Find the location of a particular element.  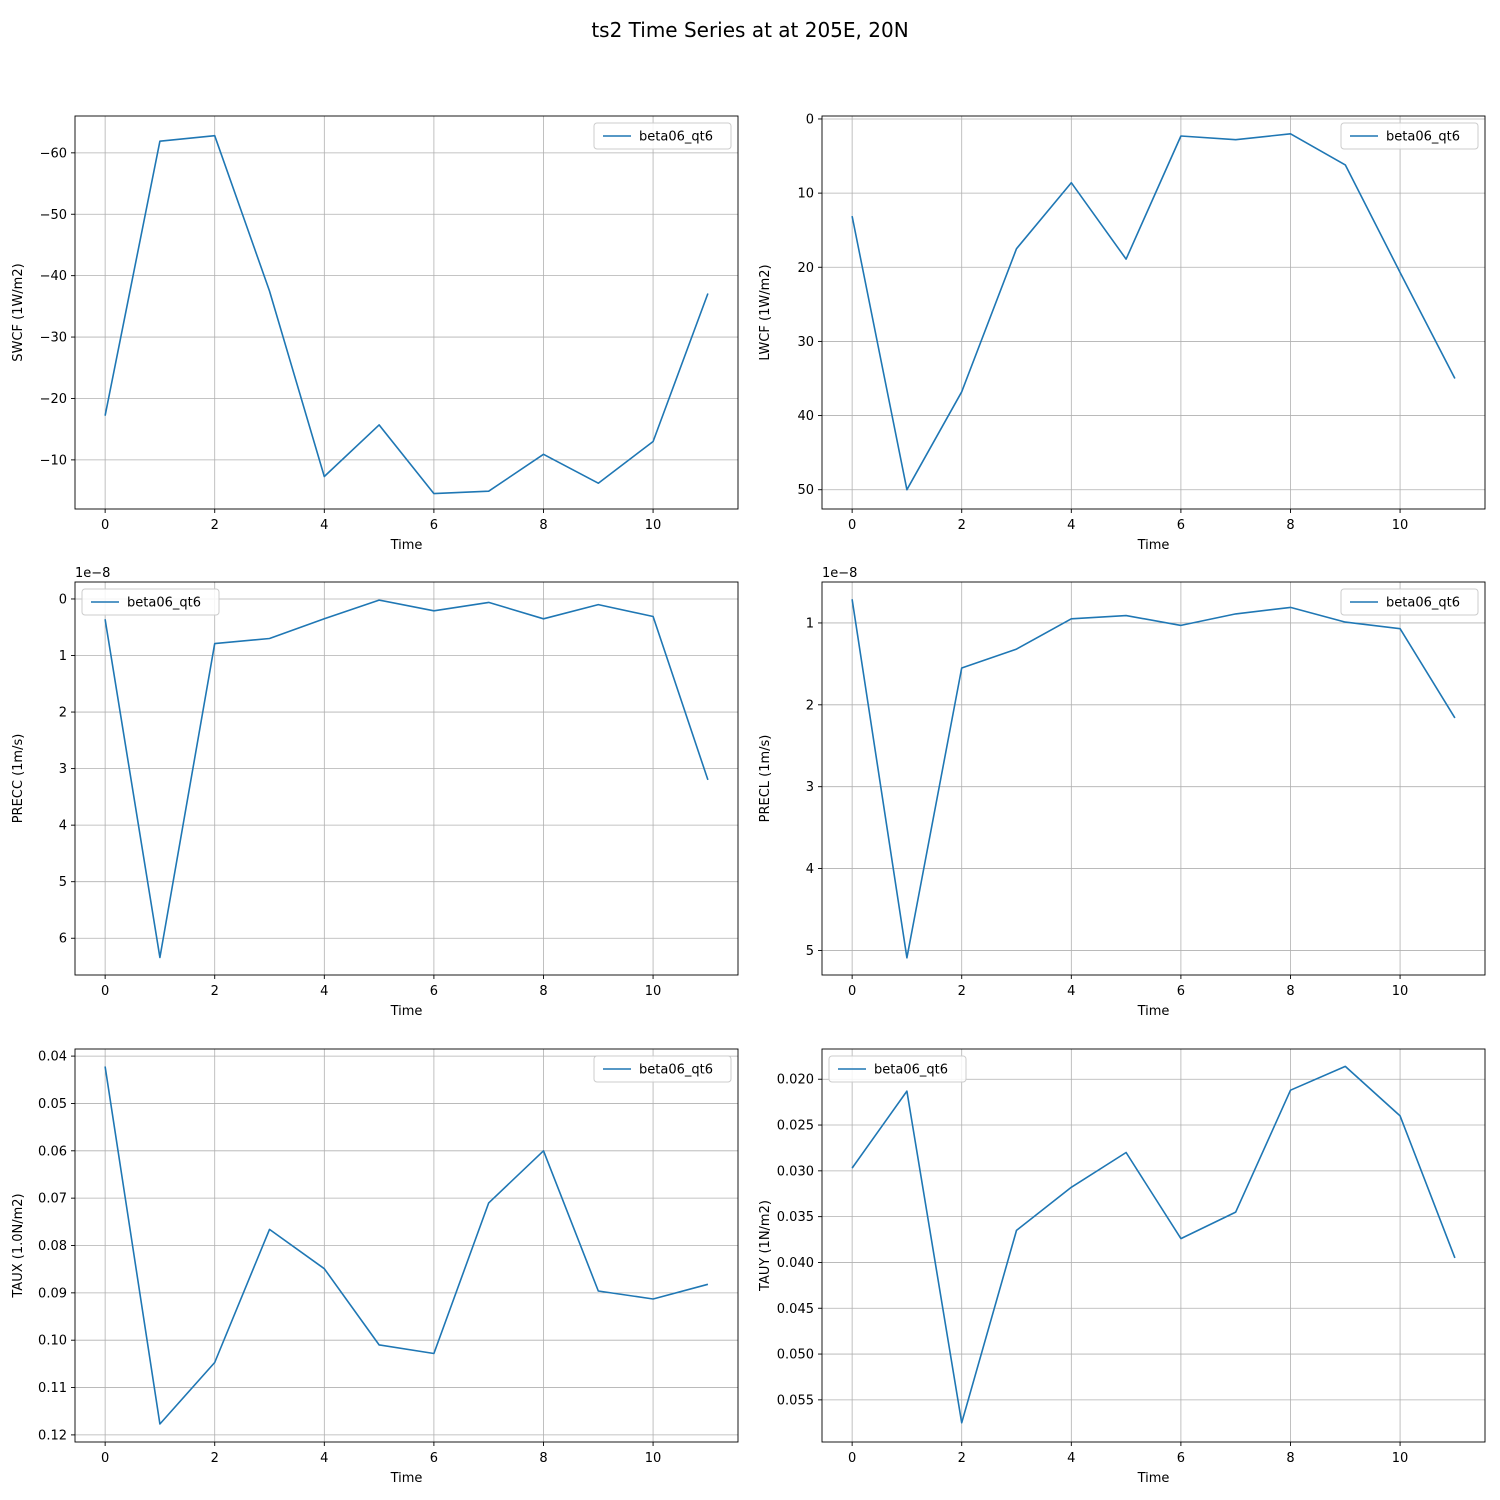

y-tick-label: 0.04 is located at coordinates (52, 1057).